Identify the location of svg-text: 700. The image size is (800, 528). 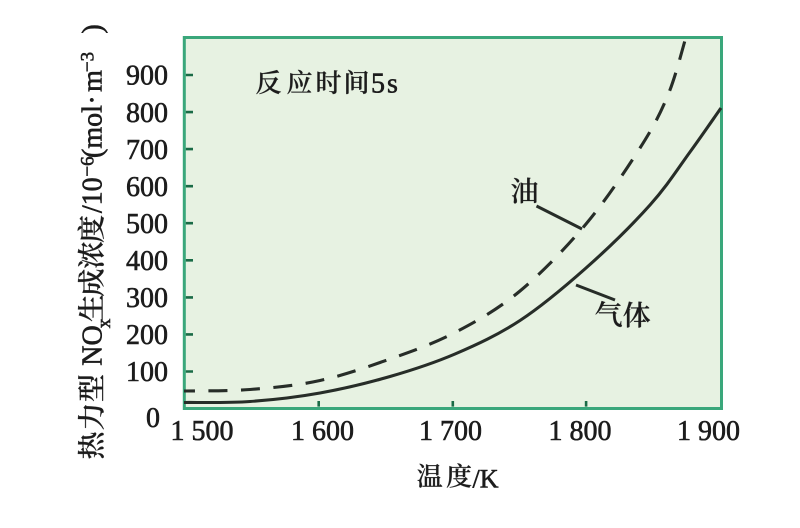
(147, 150).